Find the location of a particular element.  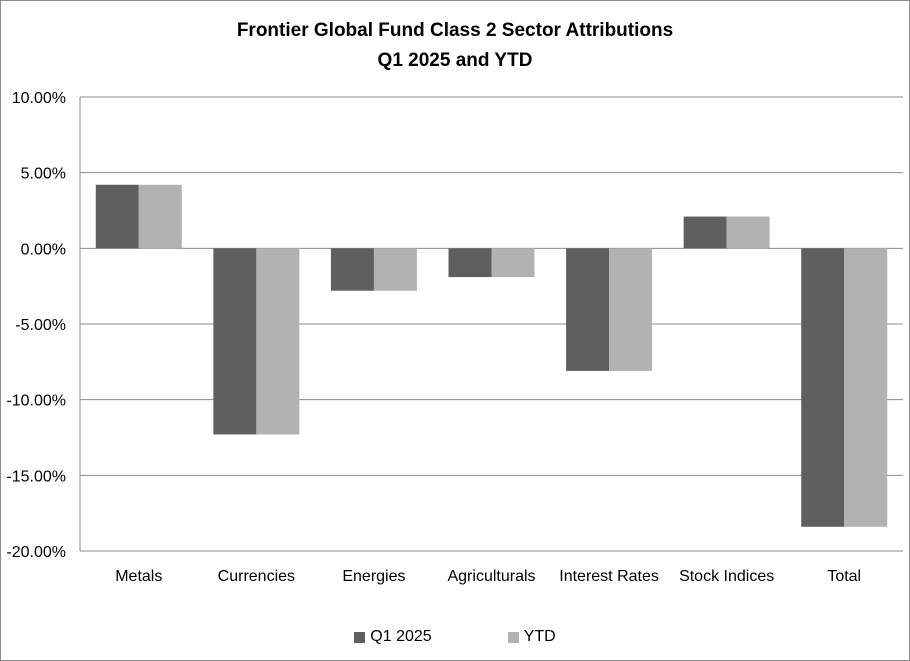

y-tick-label: 10.00% is located at coordinates (39, 98).